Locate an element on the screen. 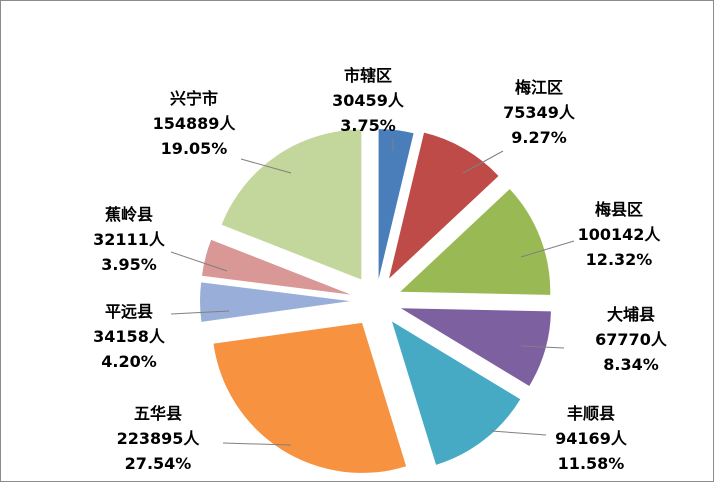 Image resolution: width=714 pixels, height=483 pixels. slice-percent-label-2: 9.27% is located at coordinates (539, 137).